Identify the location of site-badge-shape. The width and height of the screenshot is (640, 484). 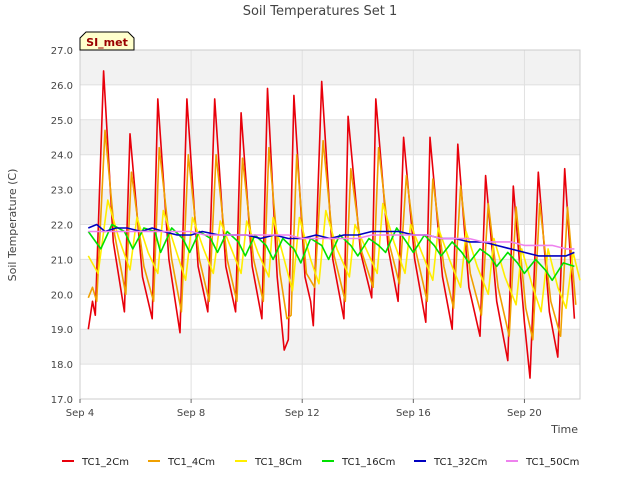
(107, 41).